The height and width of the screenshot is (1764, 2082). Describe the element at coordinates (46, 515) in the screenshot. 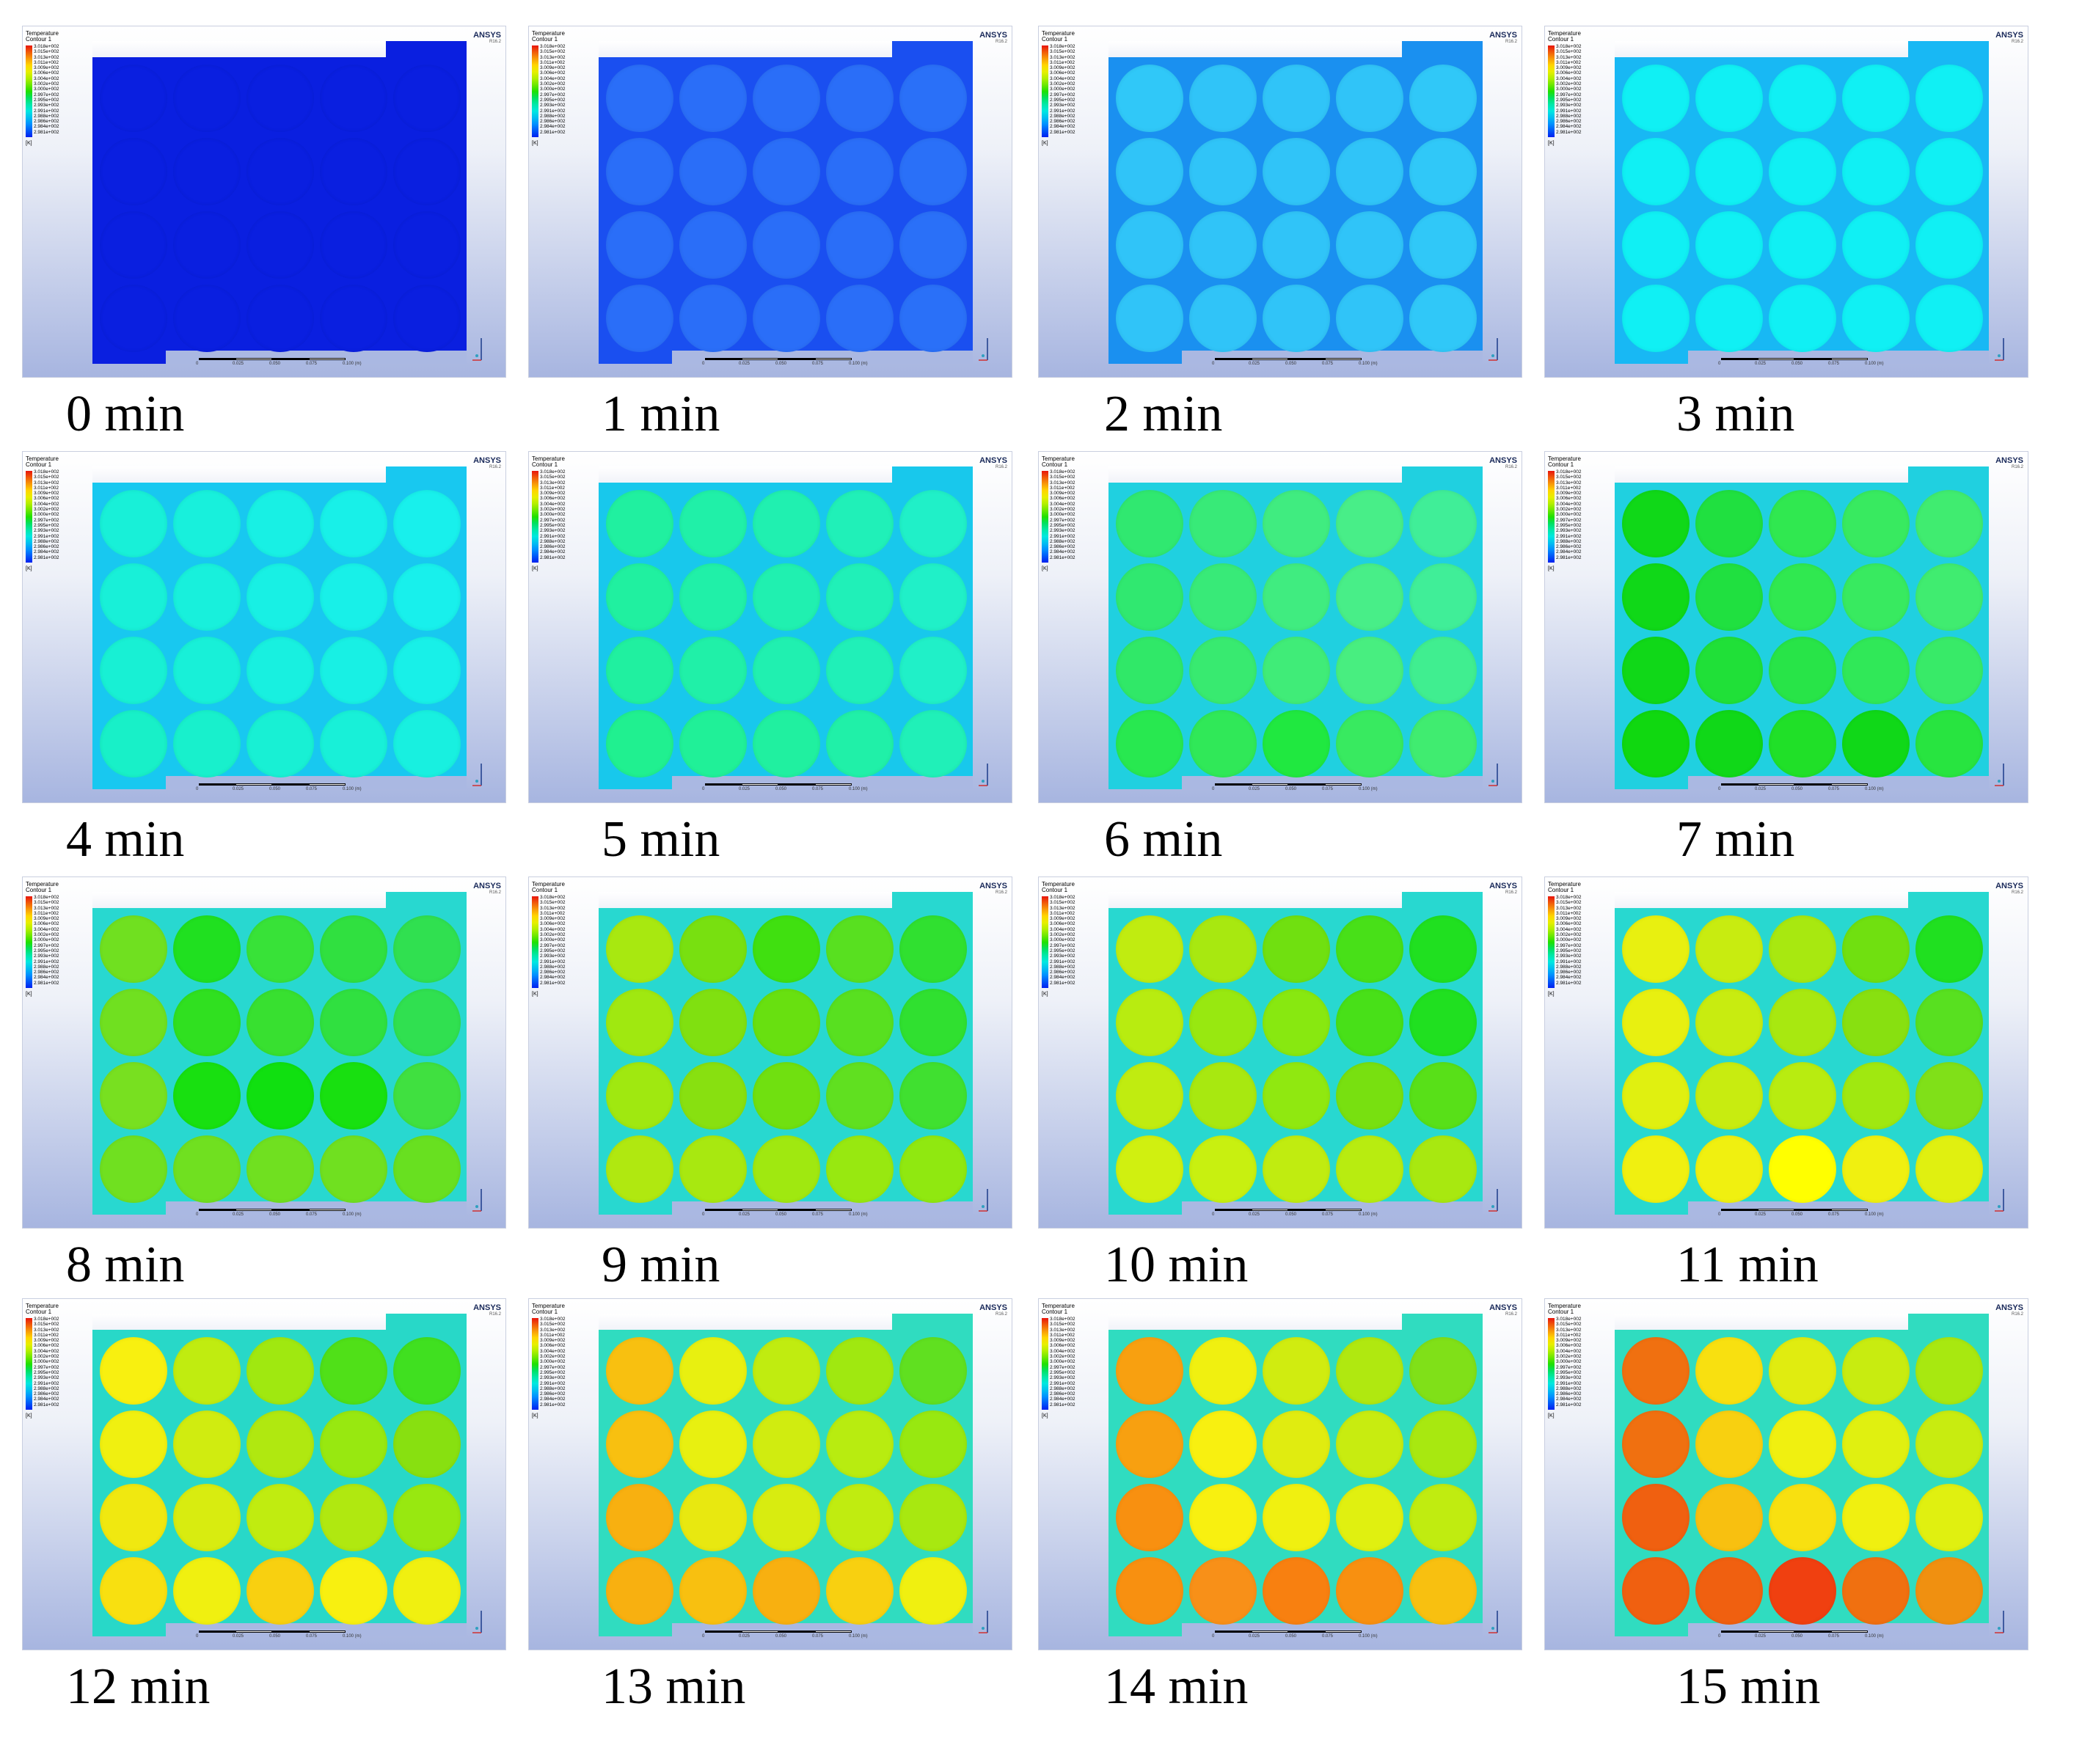

I see `legend-level: 3.000e+002` at that location.